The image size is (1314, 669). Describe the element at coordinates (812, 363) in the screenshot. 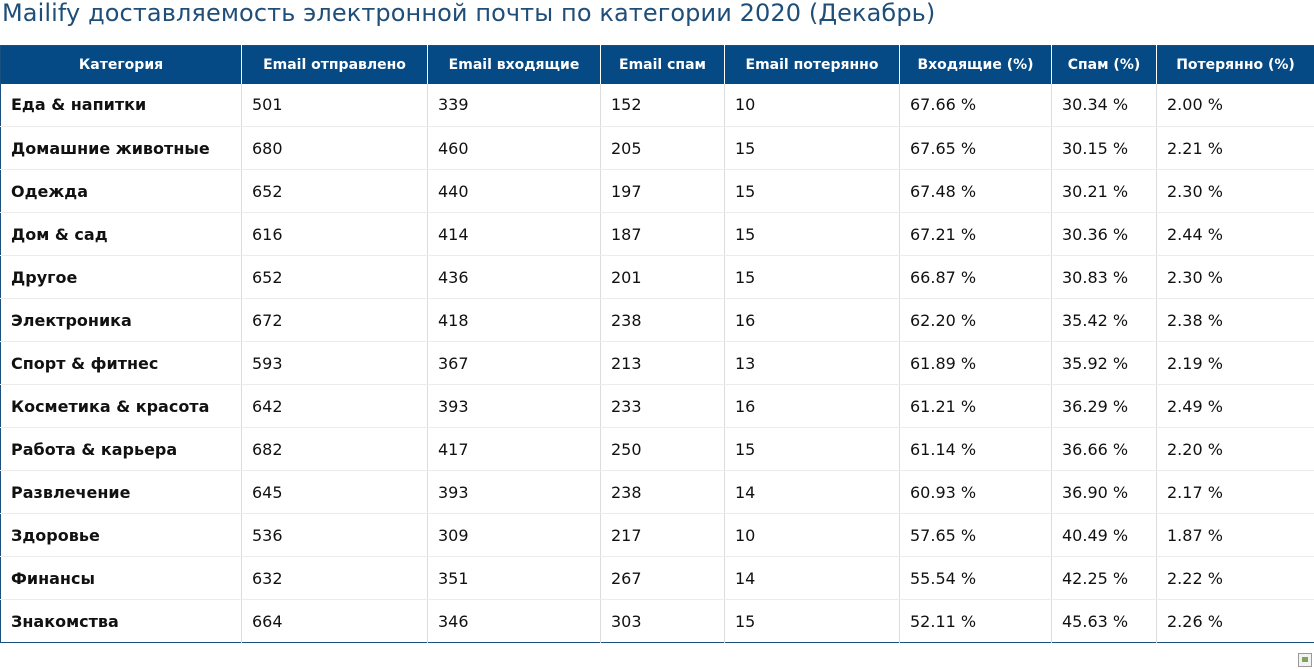

I see `cell-lost: 13` at that location.